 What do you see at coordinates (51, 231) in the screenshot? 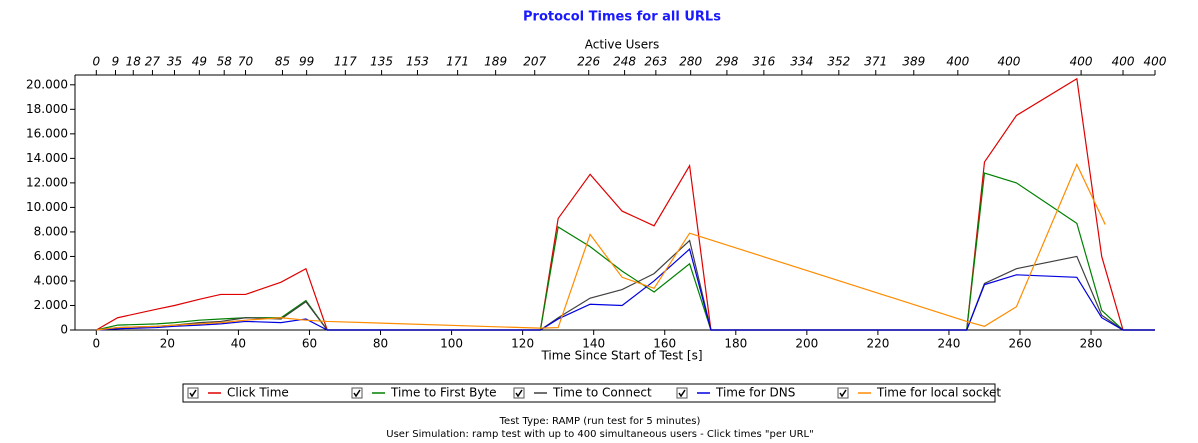
I see `y-tick-label: 8.000` at bounding box center [51, 231].